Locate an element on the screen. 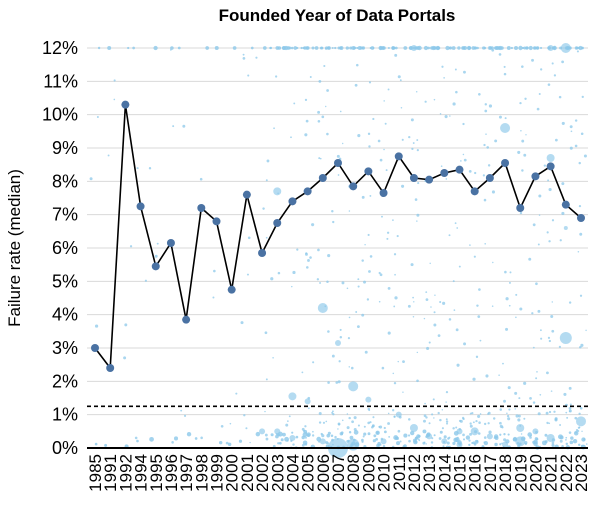  x-tick-label: 2007 is located at coordinates (338, 473).